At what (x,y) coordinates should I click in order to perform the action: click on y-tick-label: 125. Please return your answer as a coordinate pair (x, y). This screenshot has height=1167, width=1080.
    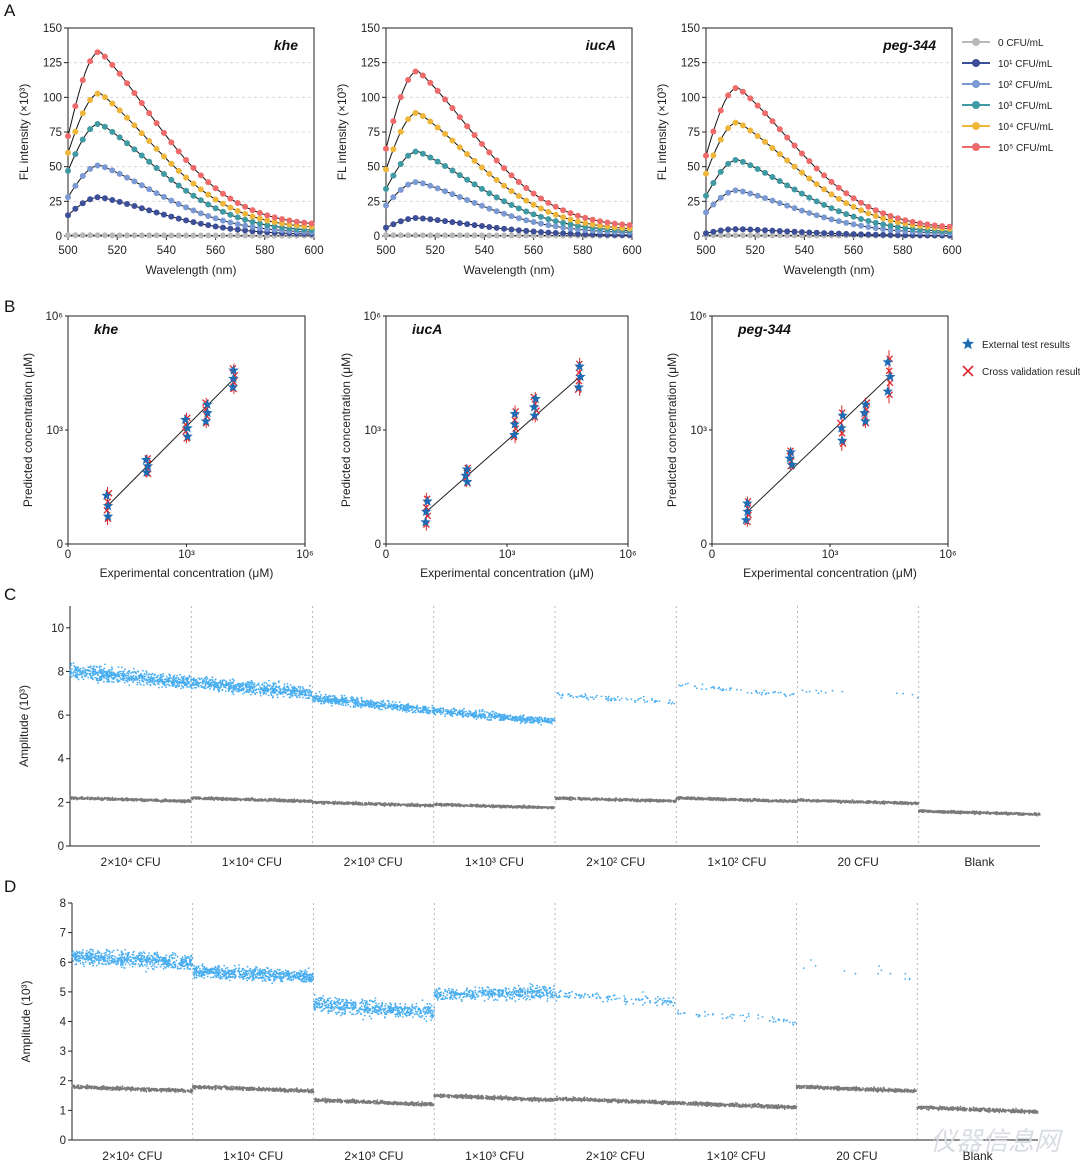
    Looking at the image, I should click on (690, 64).